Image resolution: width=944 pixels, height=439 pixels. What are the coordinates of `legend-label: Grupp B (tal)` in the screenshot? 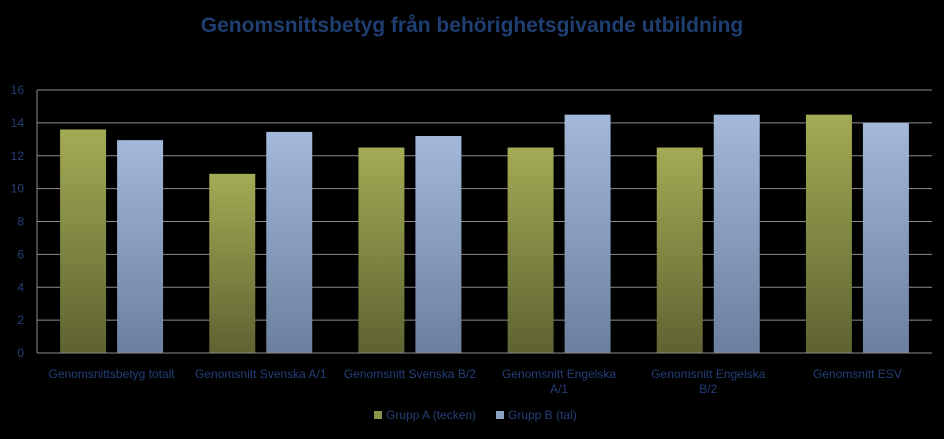 It's located at (542, 415).